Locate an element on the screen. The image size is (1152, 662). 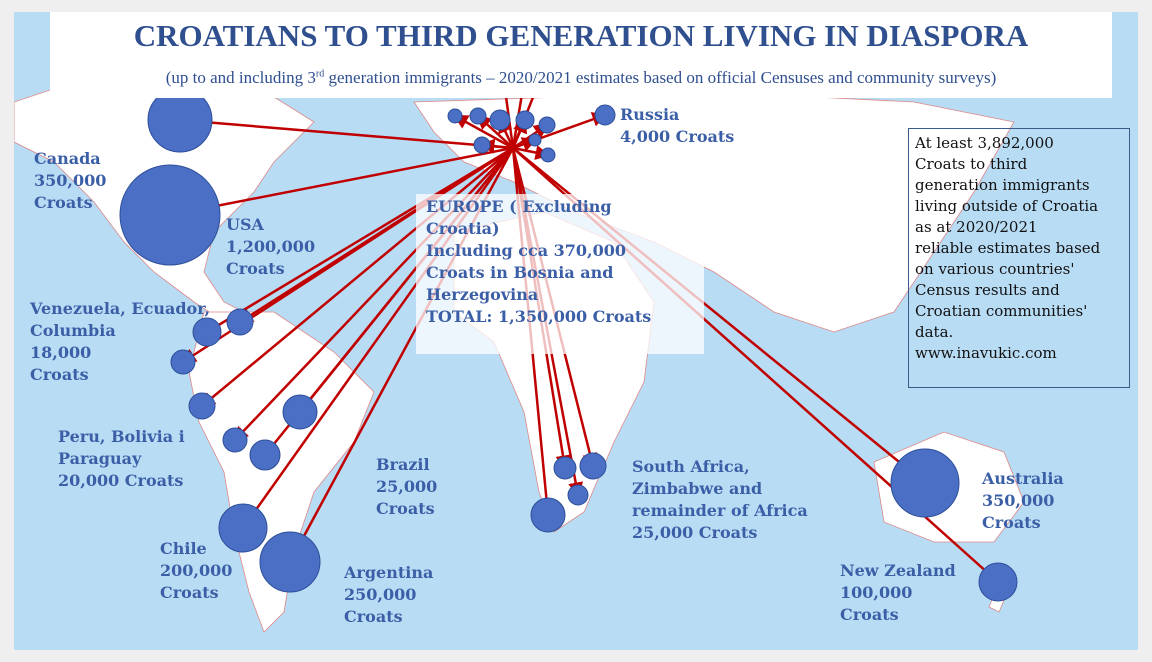
subtitle-sup: rd is located at coordinates (320, 74).